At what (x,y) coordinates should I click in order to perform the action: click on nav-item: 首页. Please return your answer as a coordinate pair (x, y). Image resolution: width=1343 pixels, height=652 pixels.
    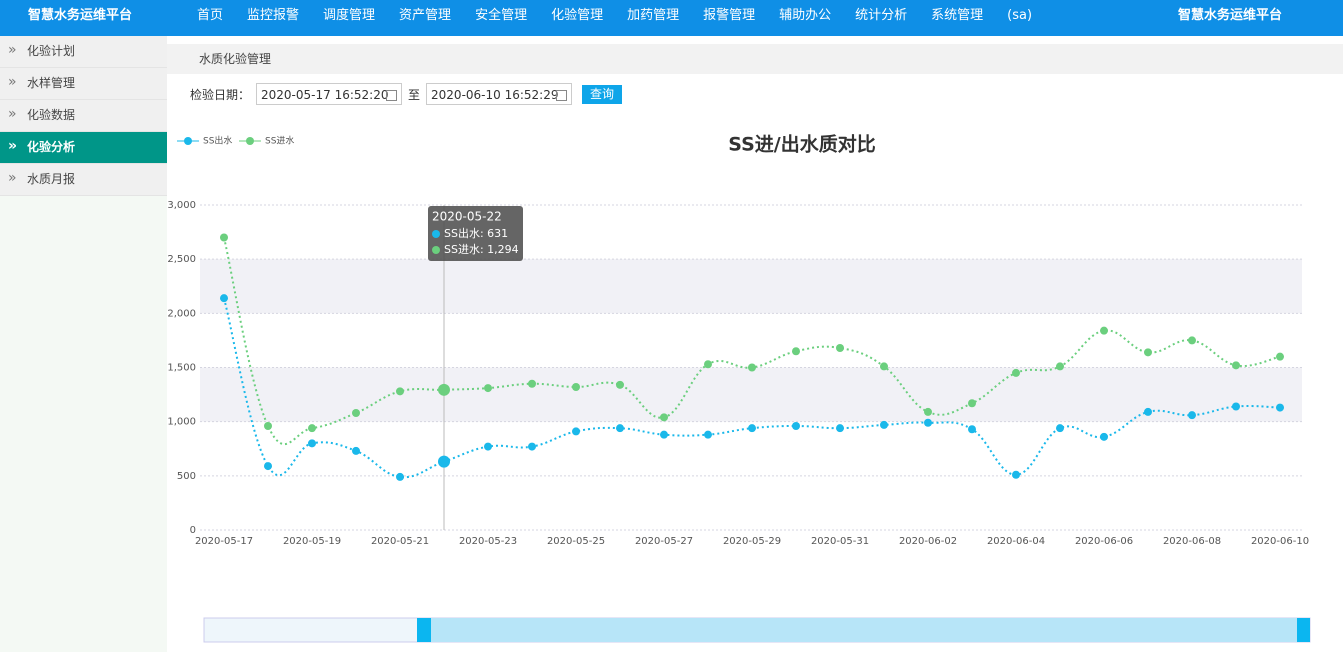
    Looking at the image, I should click on (210, 15).